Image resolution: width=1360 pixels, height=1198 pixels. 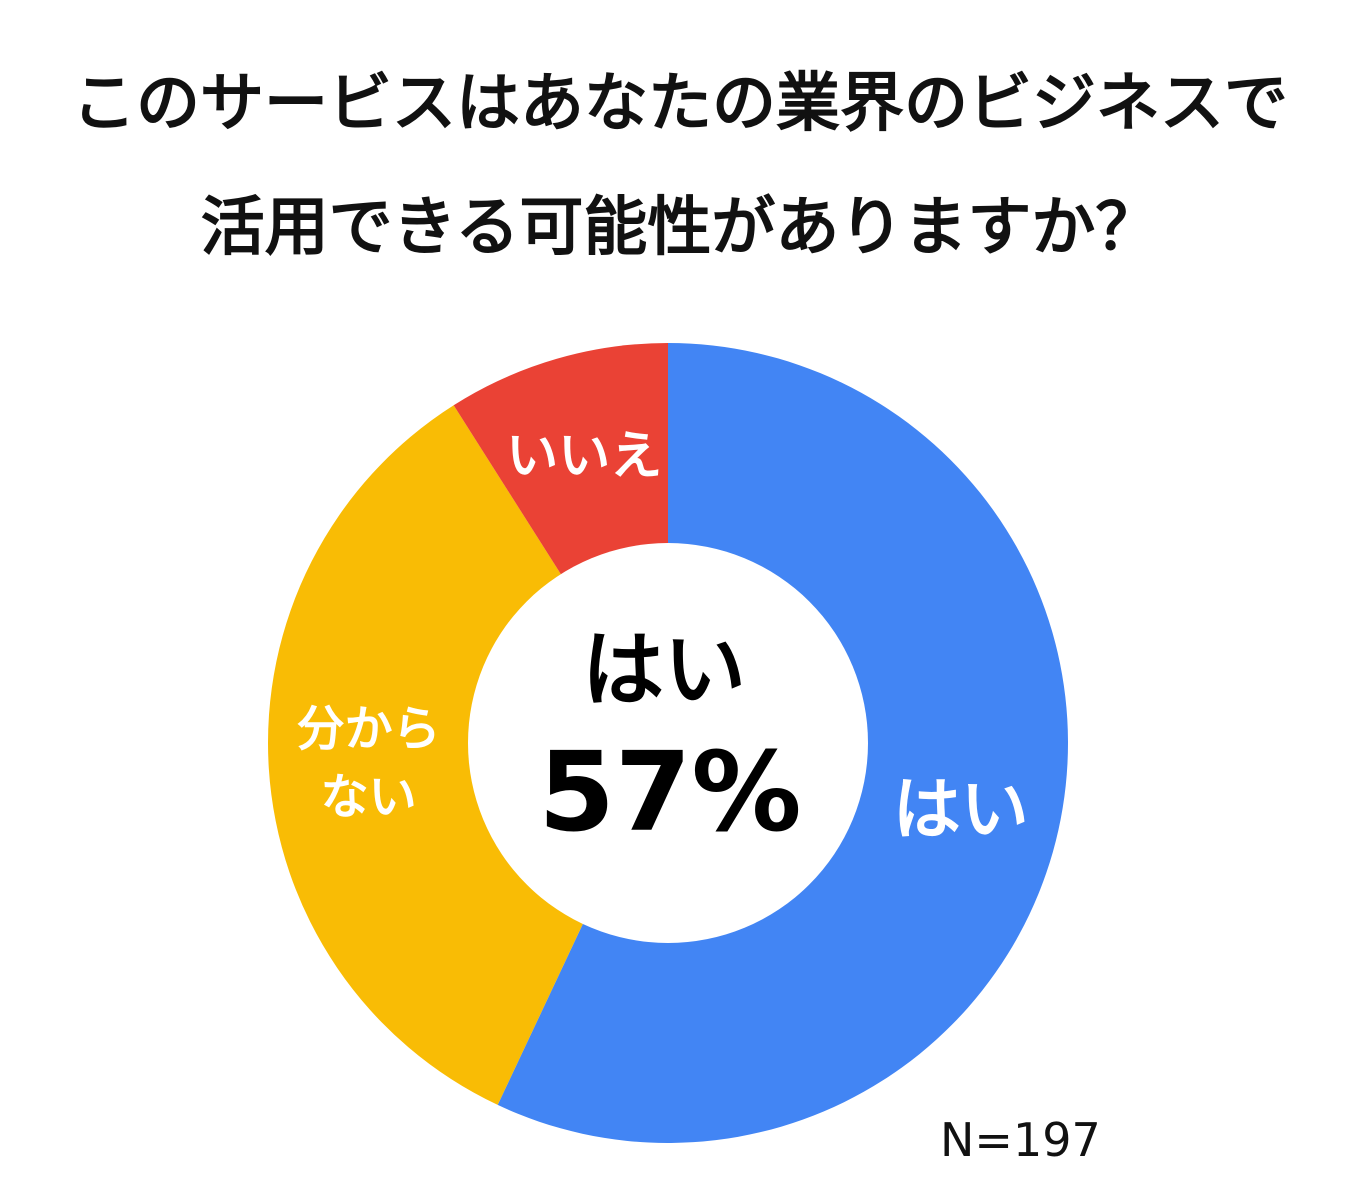 What do you see at coordinates (669, 792) in the screenshot?
I see `center-value: 57%` at bounding box center [669, 792].